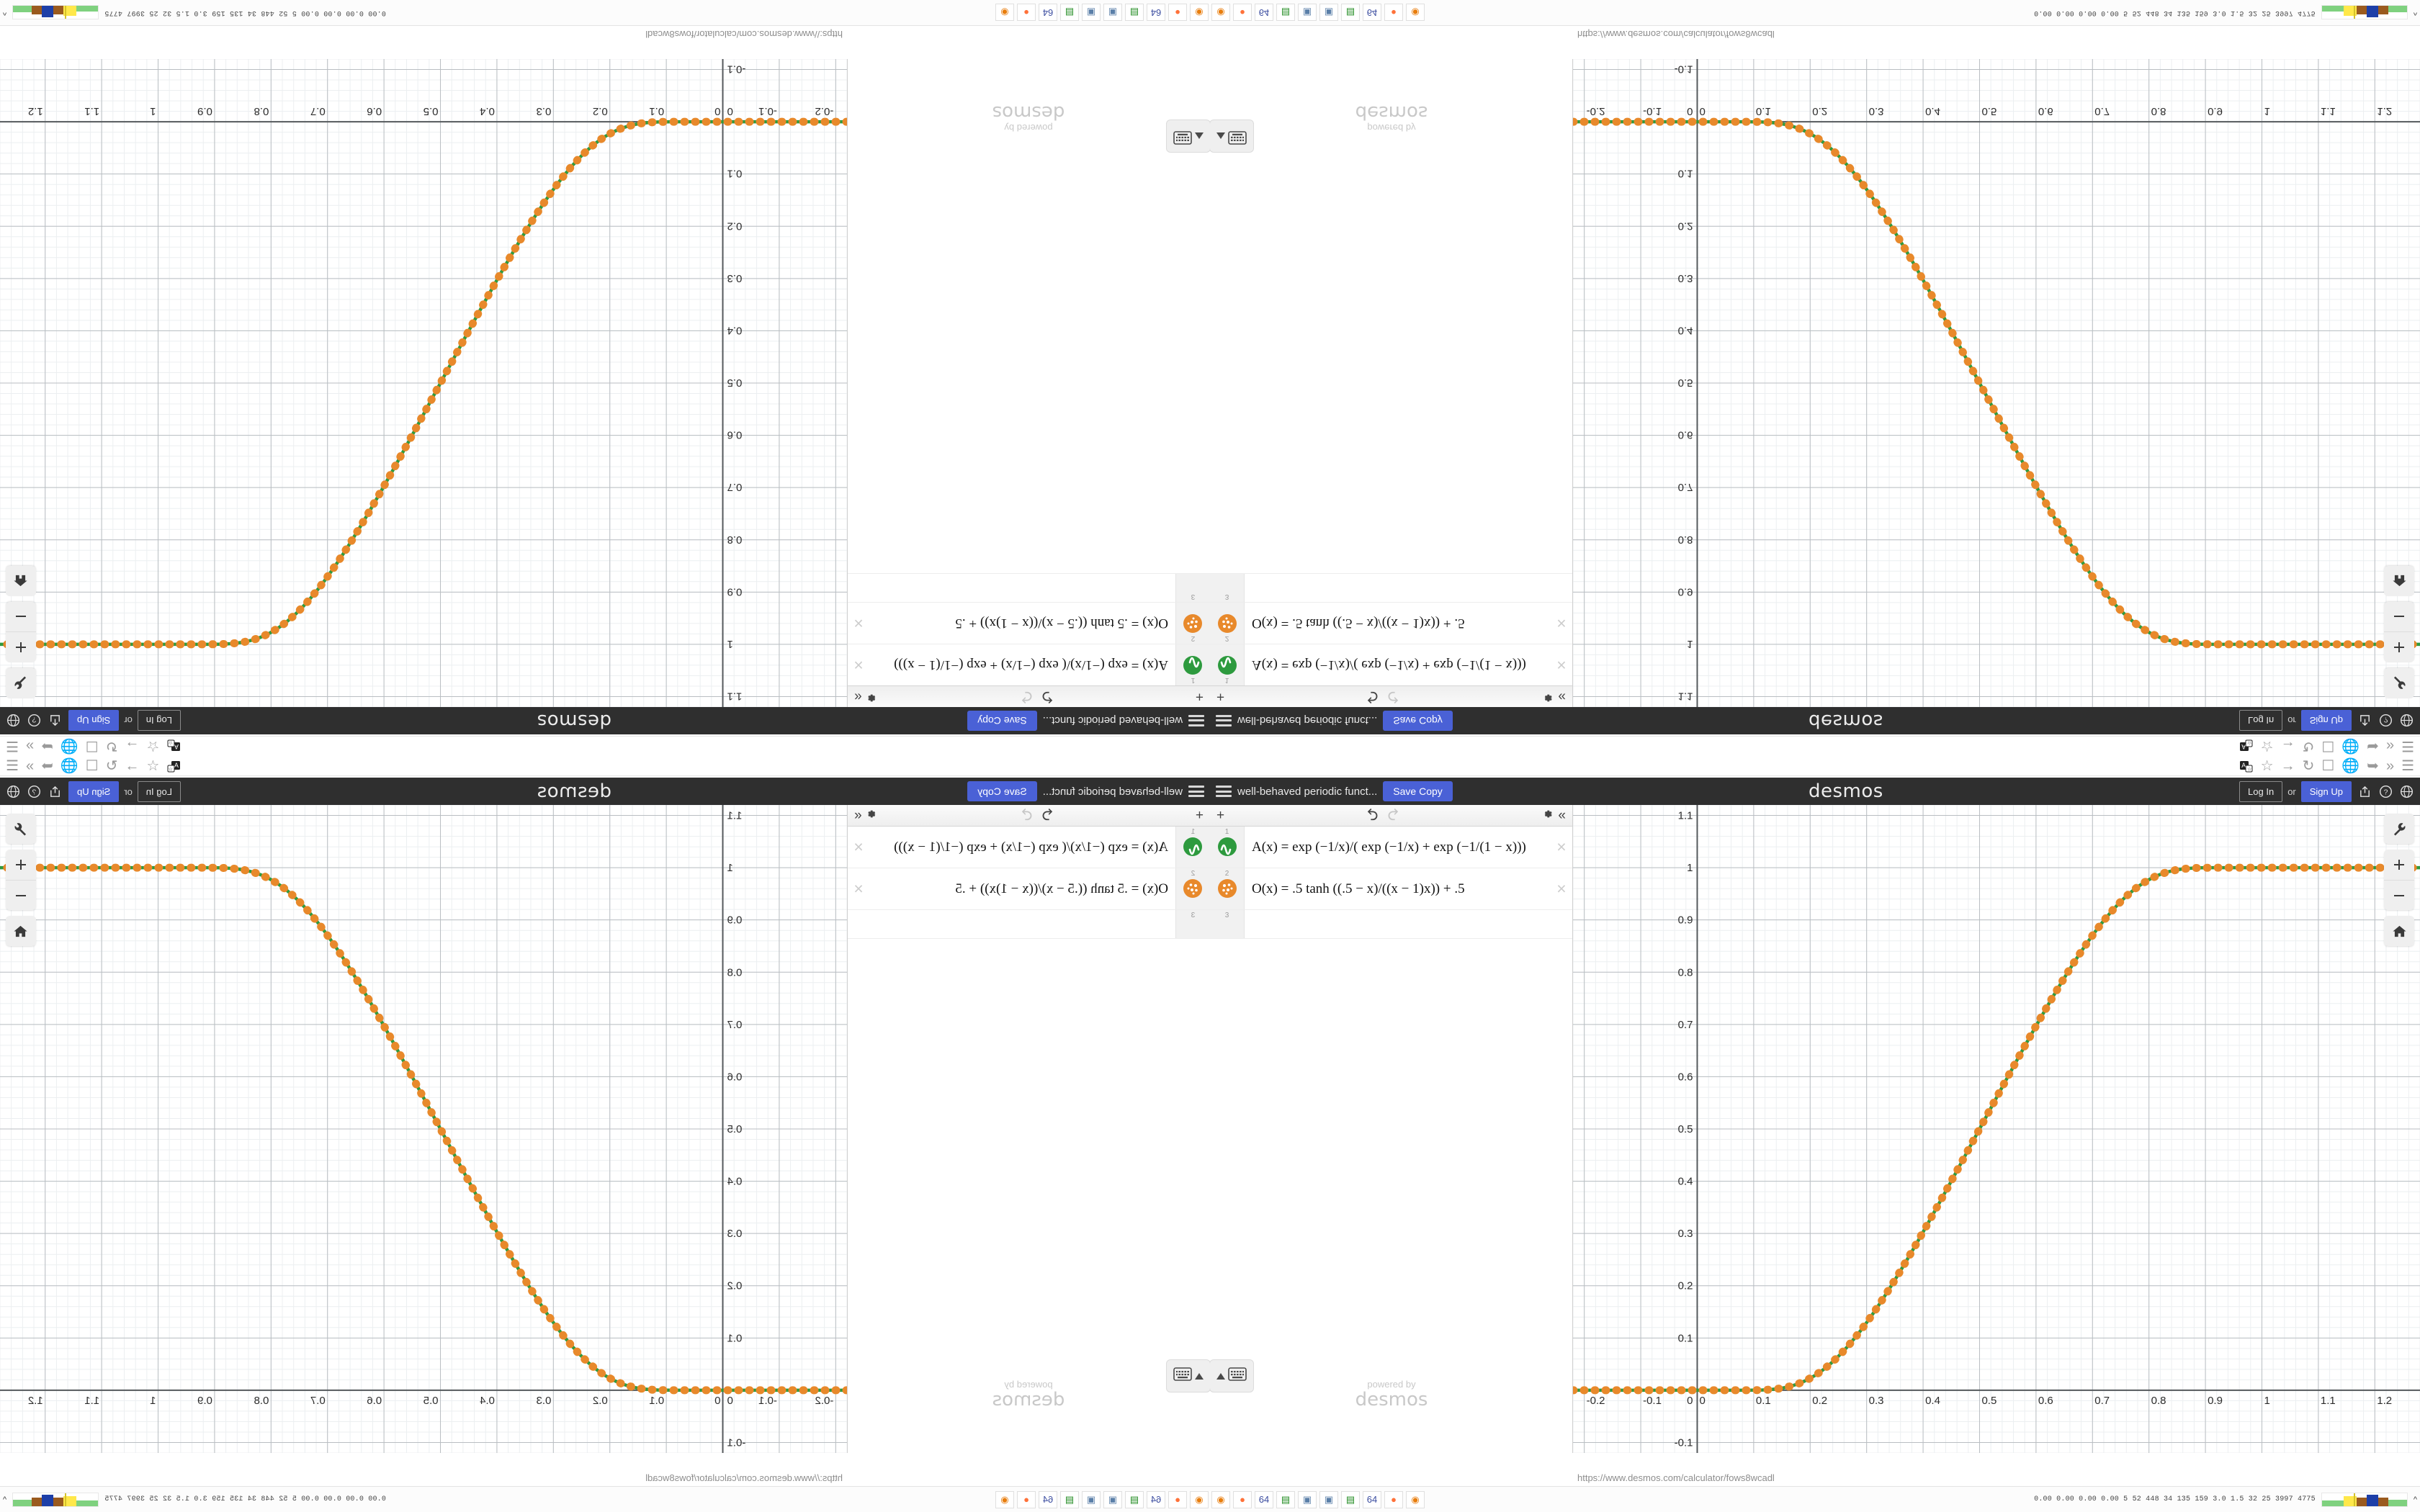  I want to click on curve-color-swatch-green, so click(1193, 846).